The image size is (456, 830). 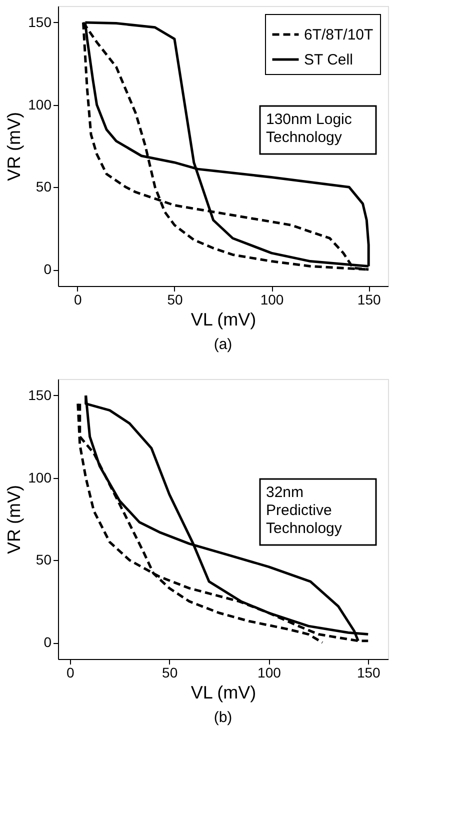 What do you see at coordinates (223, 344) in the screenshot?
I see `text: (a)` at bounding box center [223, 344].